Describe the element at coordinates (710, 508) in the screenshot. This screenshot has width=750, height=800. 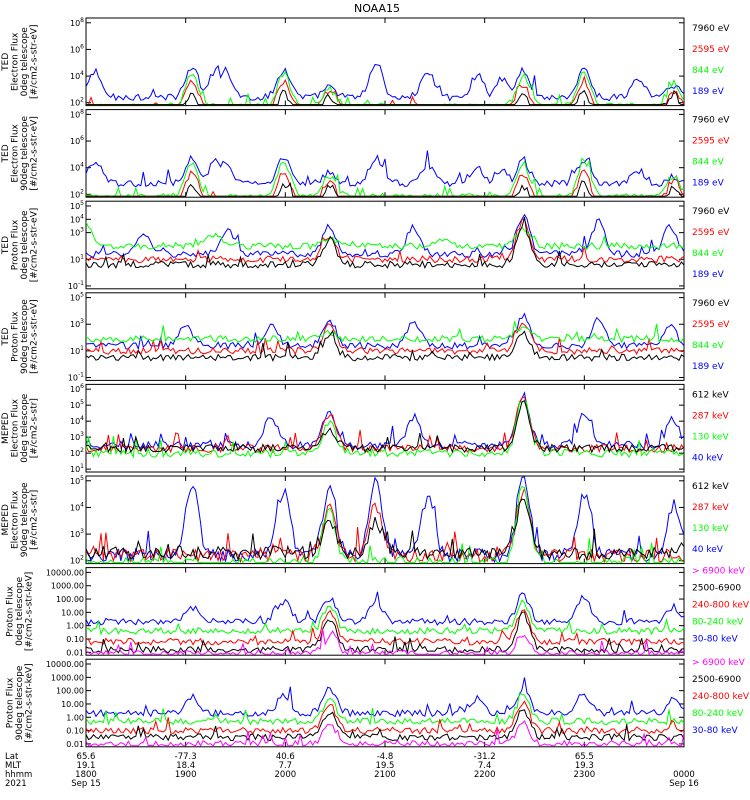
I see `legend-entry: 287 keV` at that location.